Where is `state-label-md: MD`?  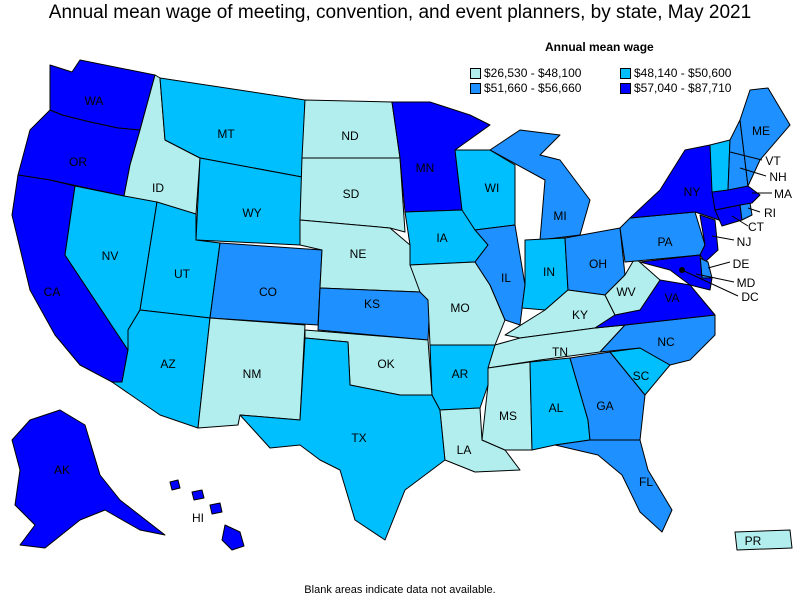
state-label-md: MD is located at coordinates (746, 283).